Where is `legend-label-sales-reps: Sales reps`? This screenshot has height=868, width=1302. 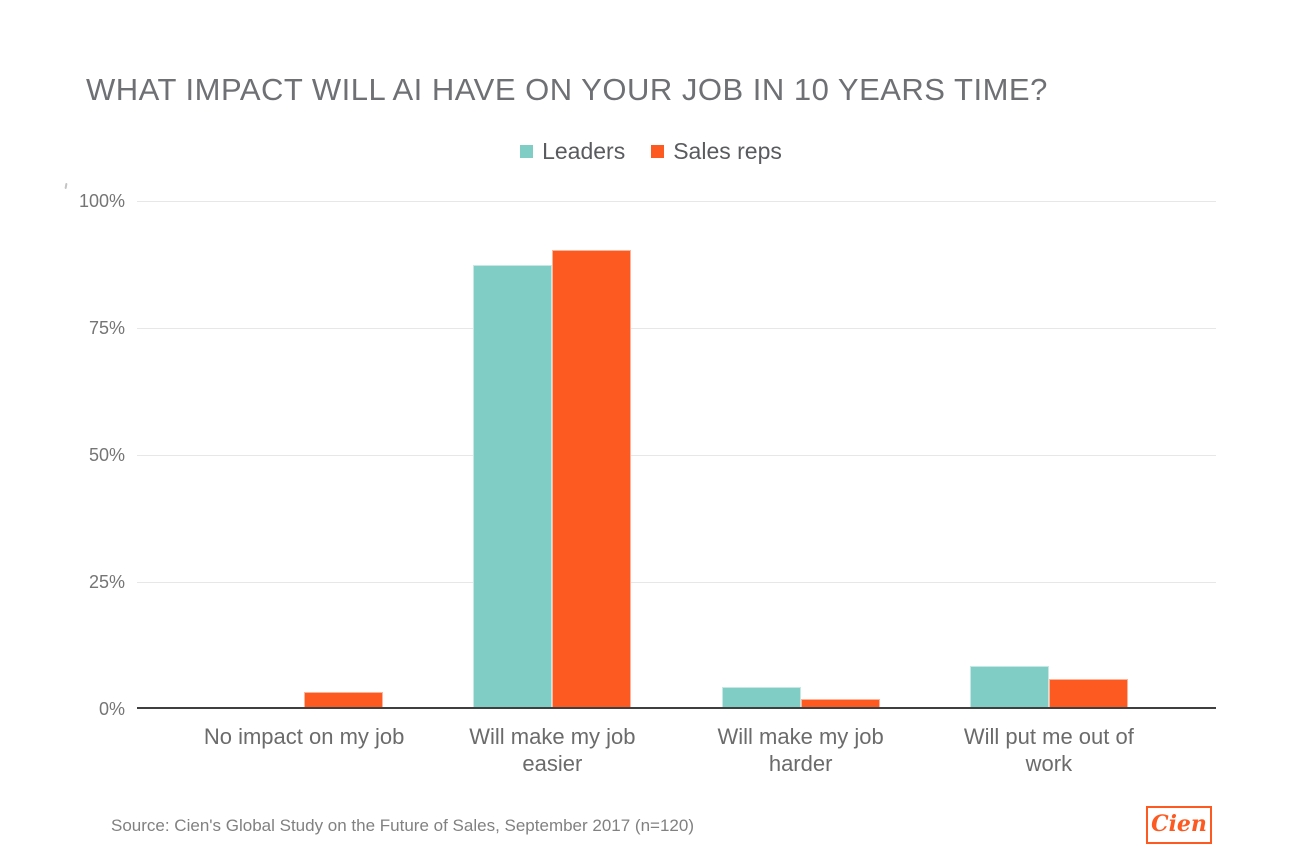
legend-label-sales-reps: Sales reps is located at coordinates (727, 151).